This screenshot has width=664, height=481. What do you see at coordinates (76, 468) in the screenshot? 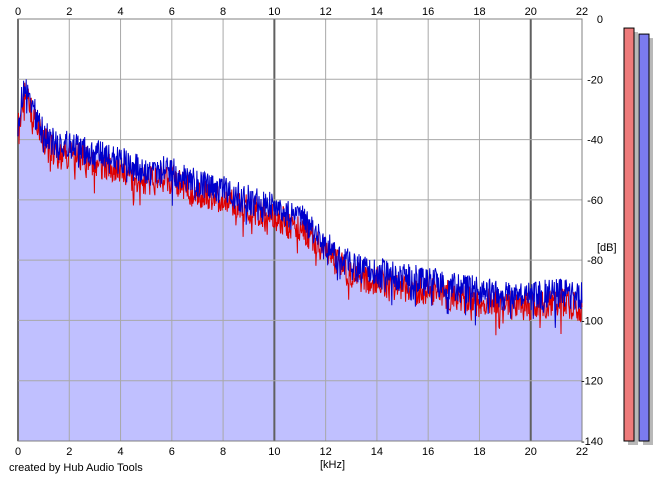
I see `credit-text: created by Hub Audio Tools` at bounding box center [76, 468].